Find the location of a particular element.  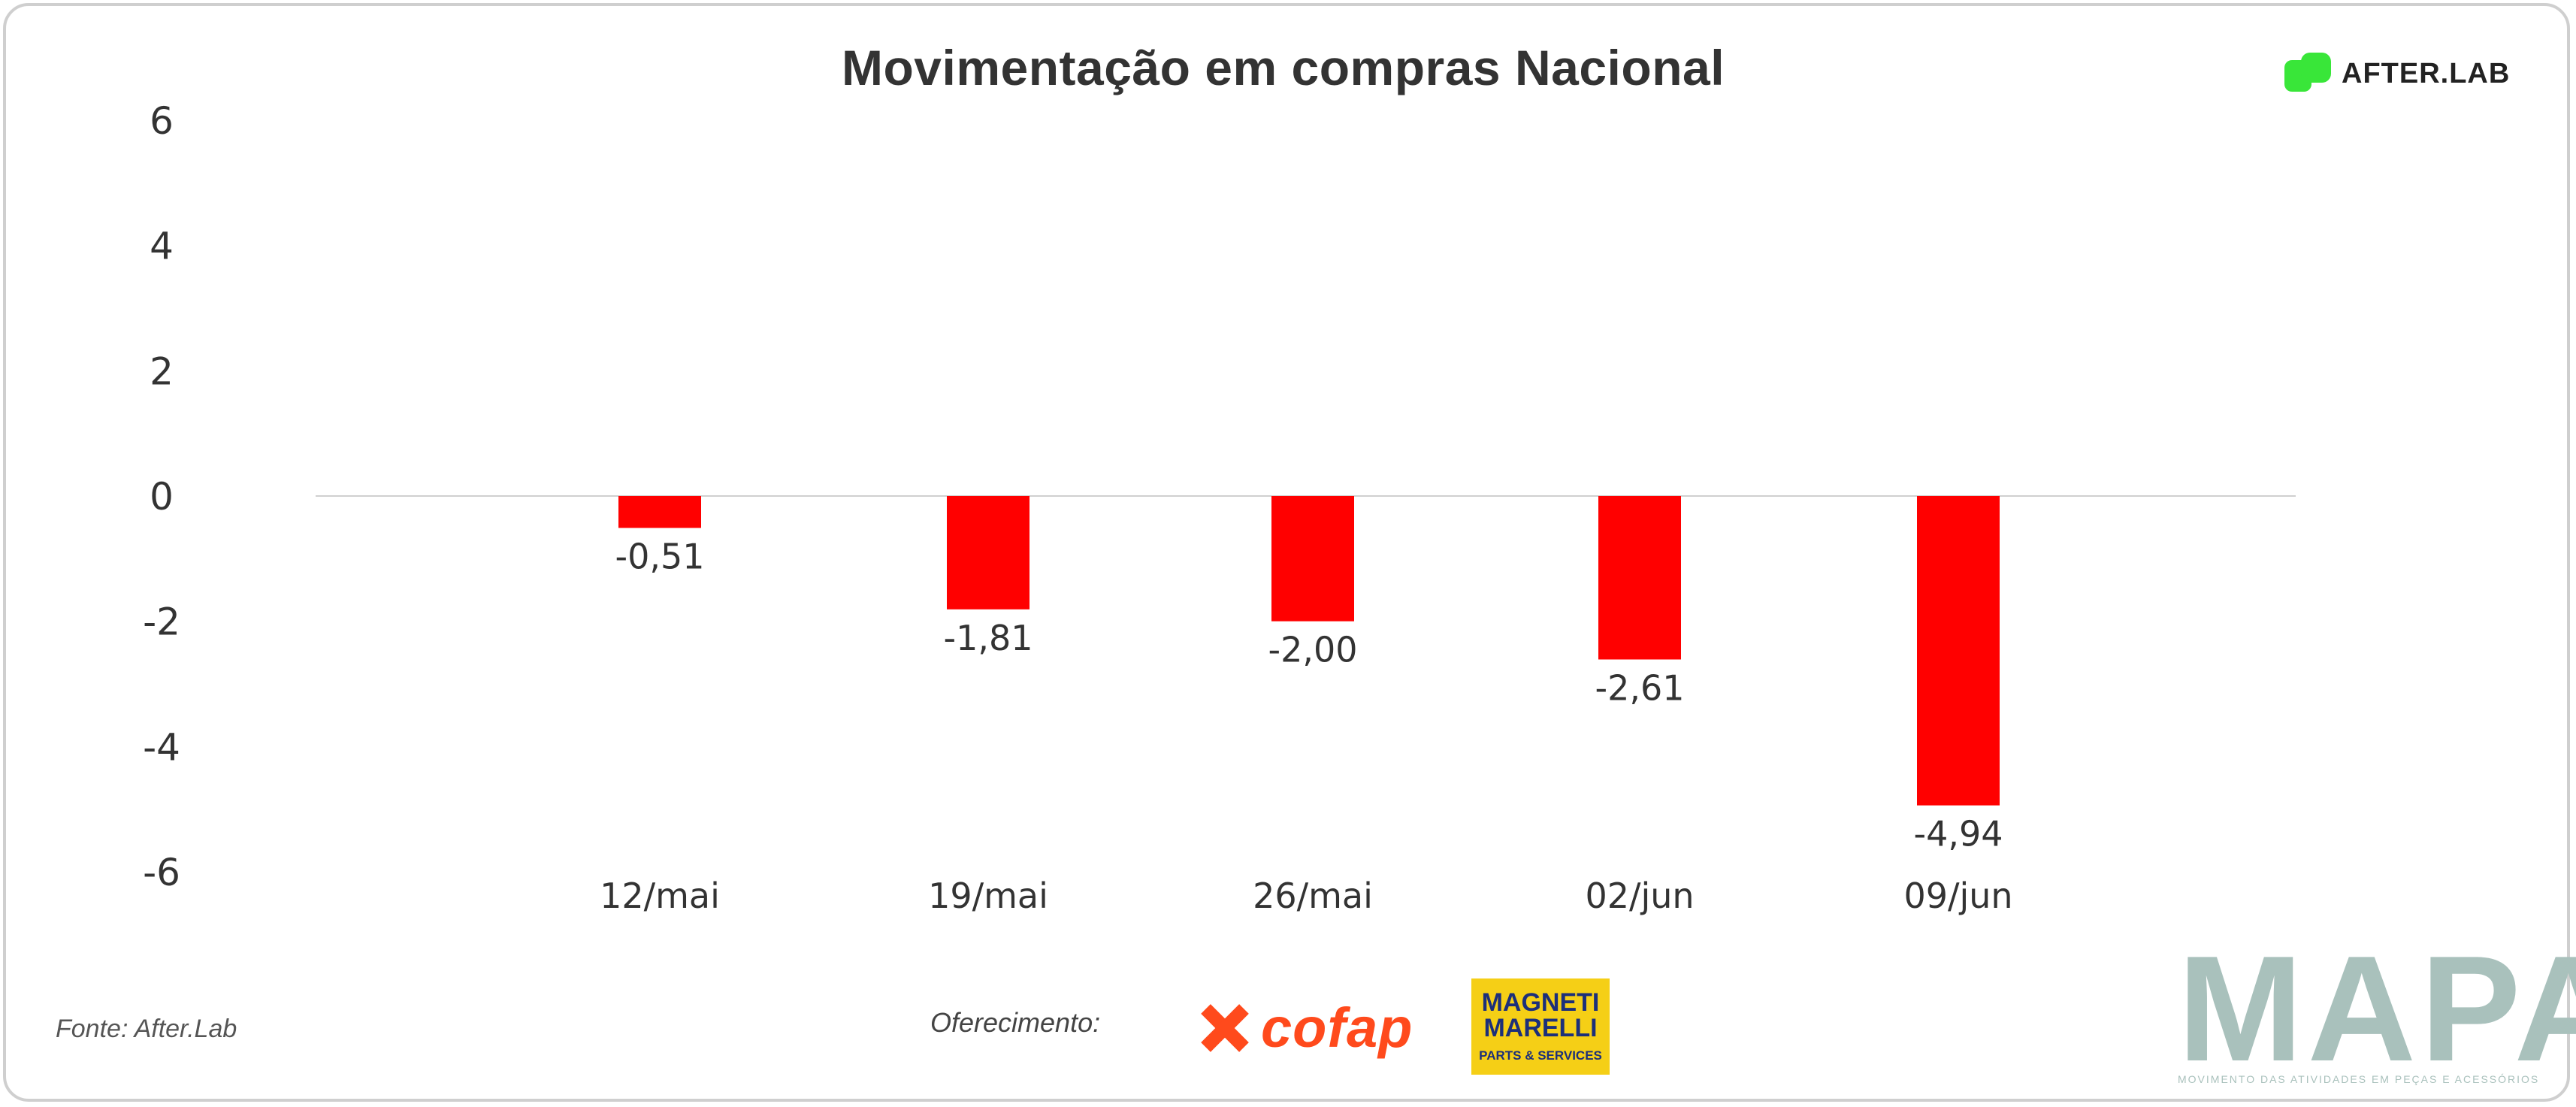

data-label: -1,81 is located at coordinates (988, 638).